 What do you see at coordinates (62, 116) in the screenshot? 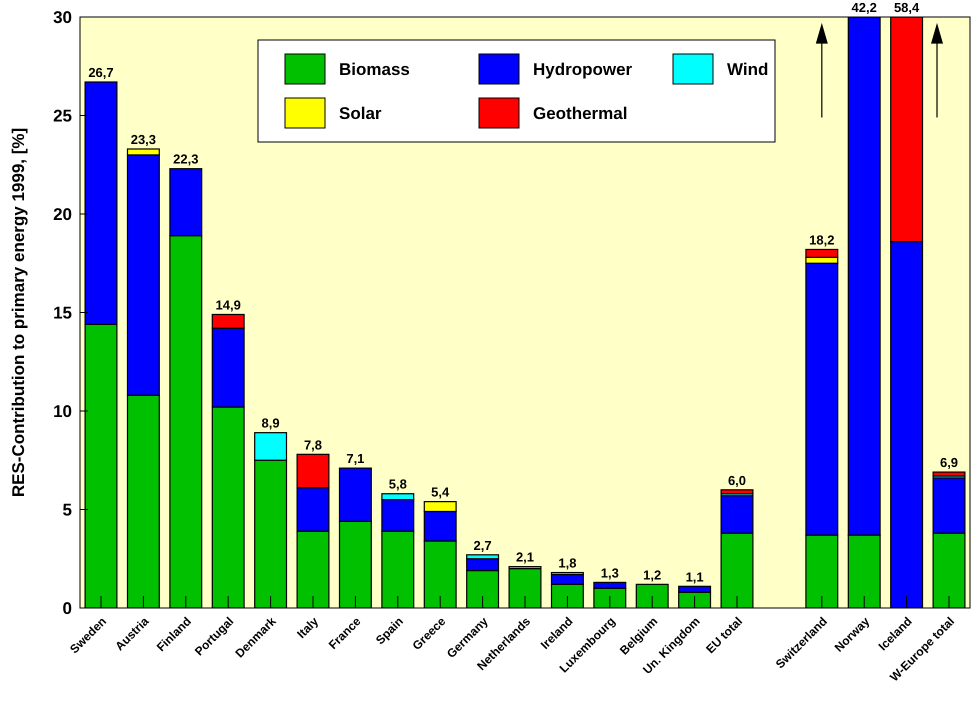
I see `y-tick-label: 25` at bounding box center [62, 116].